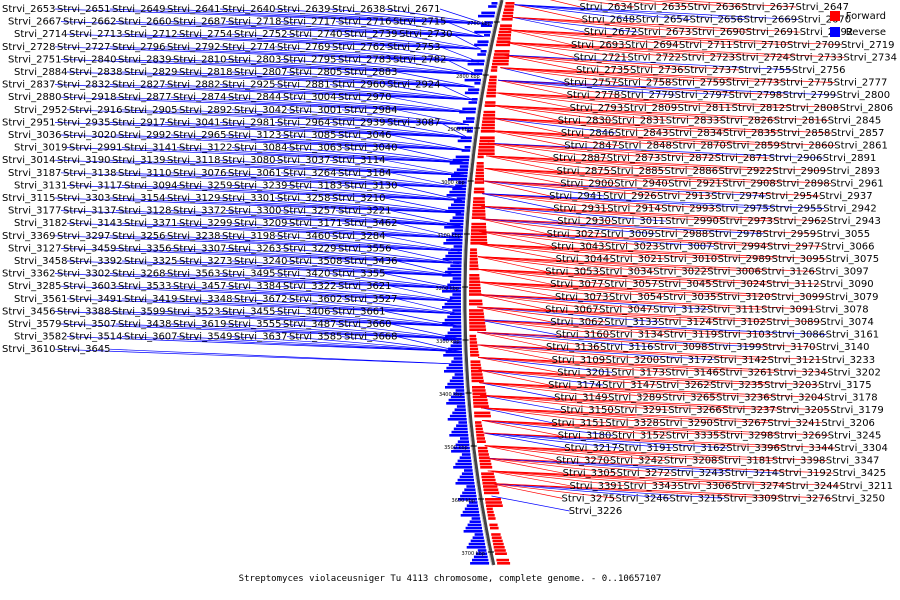 The image size is (900, 600). I want to click on gene-label-reverse: Strvi_2829, so click(151, 72).